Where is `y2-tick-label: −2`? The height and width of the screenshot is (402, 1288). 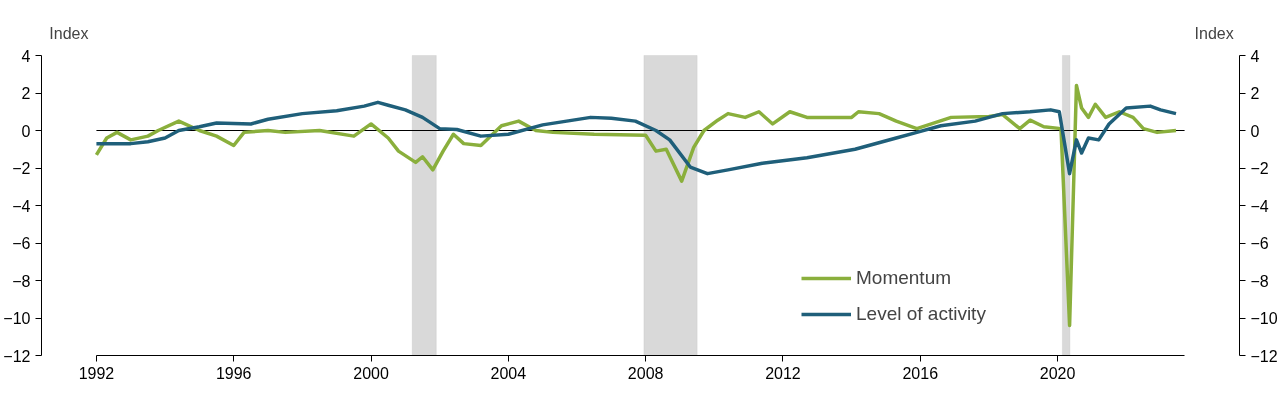
y2-tick-label: −2 is located at coordinates (1259, 168).